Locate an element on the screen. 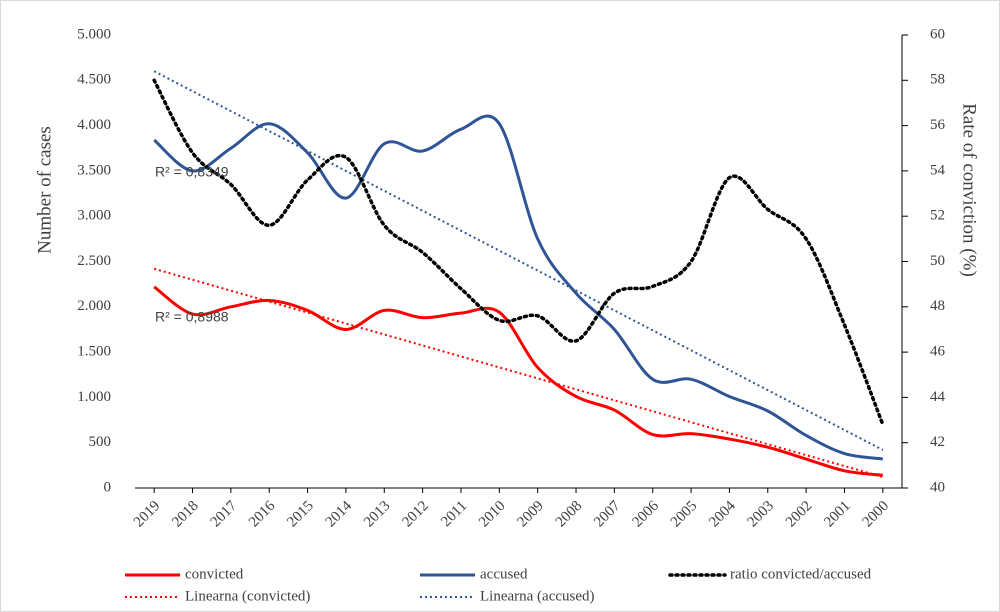 The height and width of the screenshot is (612, 1000). y-tick-label: 2.500 is located at coordinates (94, 261).